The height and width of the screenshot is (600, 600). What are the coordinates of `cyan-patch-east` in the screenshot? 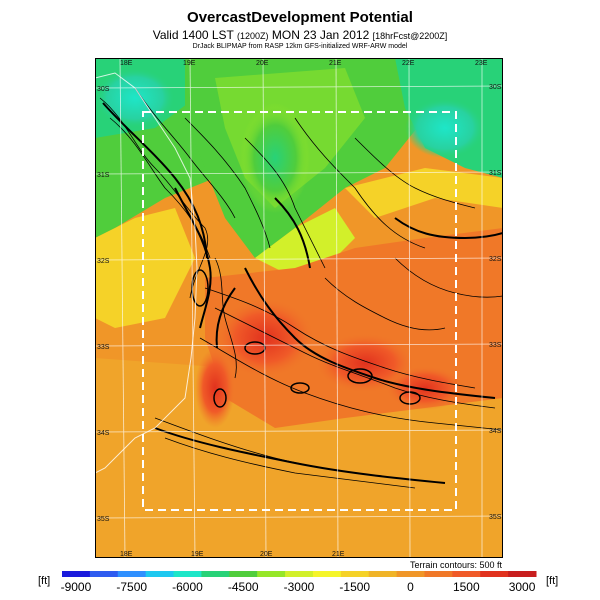 It's located at (445, 128).